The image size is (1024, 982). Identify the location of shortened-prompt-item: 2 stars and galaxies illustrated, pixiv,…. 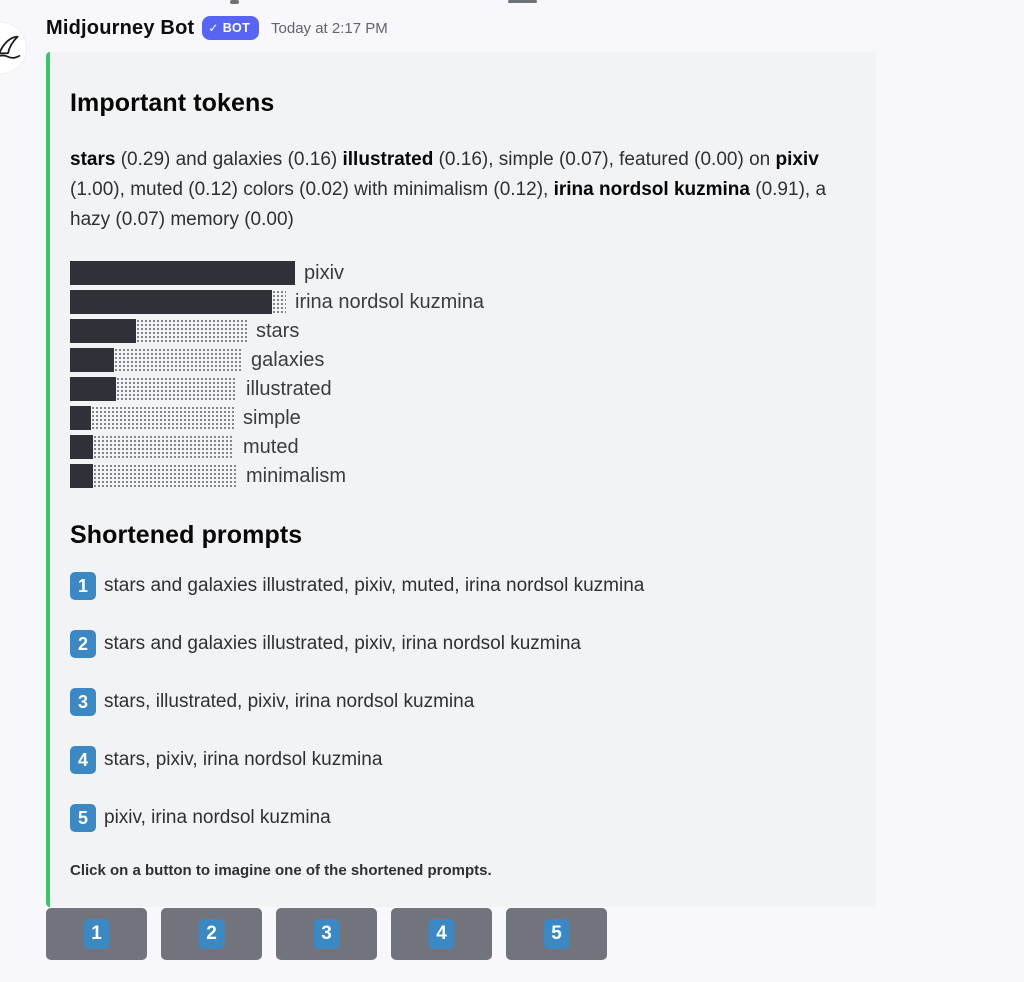
(461, 644).